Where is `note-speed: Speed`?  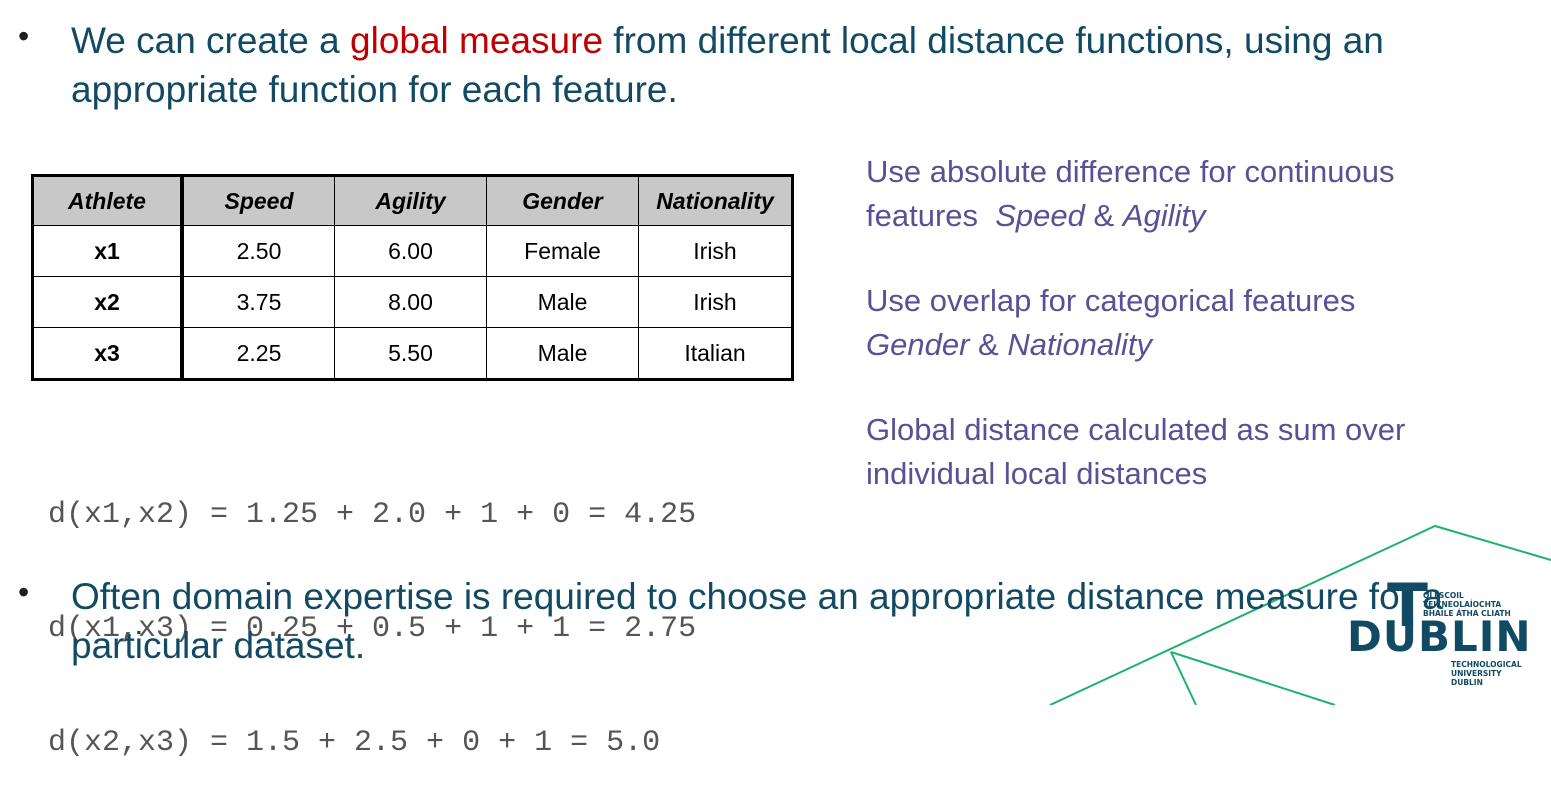
note-speed: Speed is located at coordinates (1040, 215).